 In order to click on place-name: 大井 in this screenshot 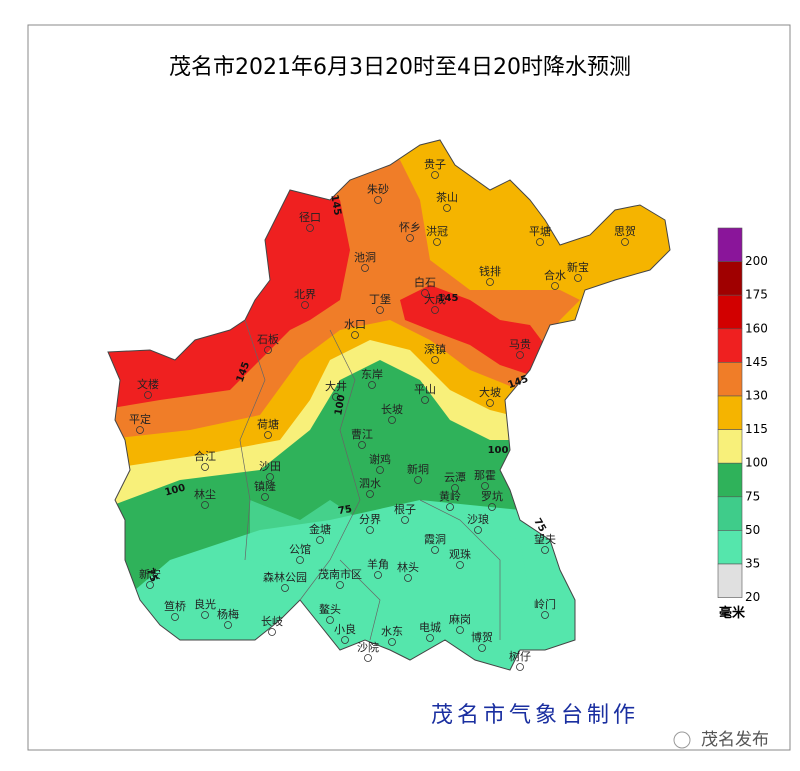, I will do `click(336, 386)`.